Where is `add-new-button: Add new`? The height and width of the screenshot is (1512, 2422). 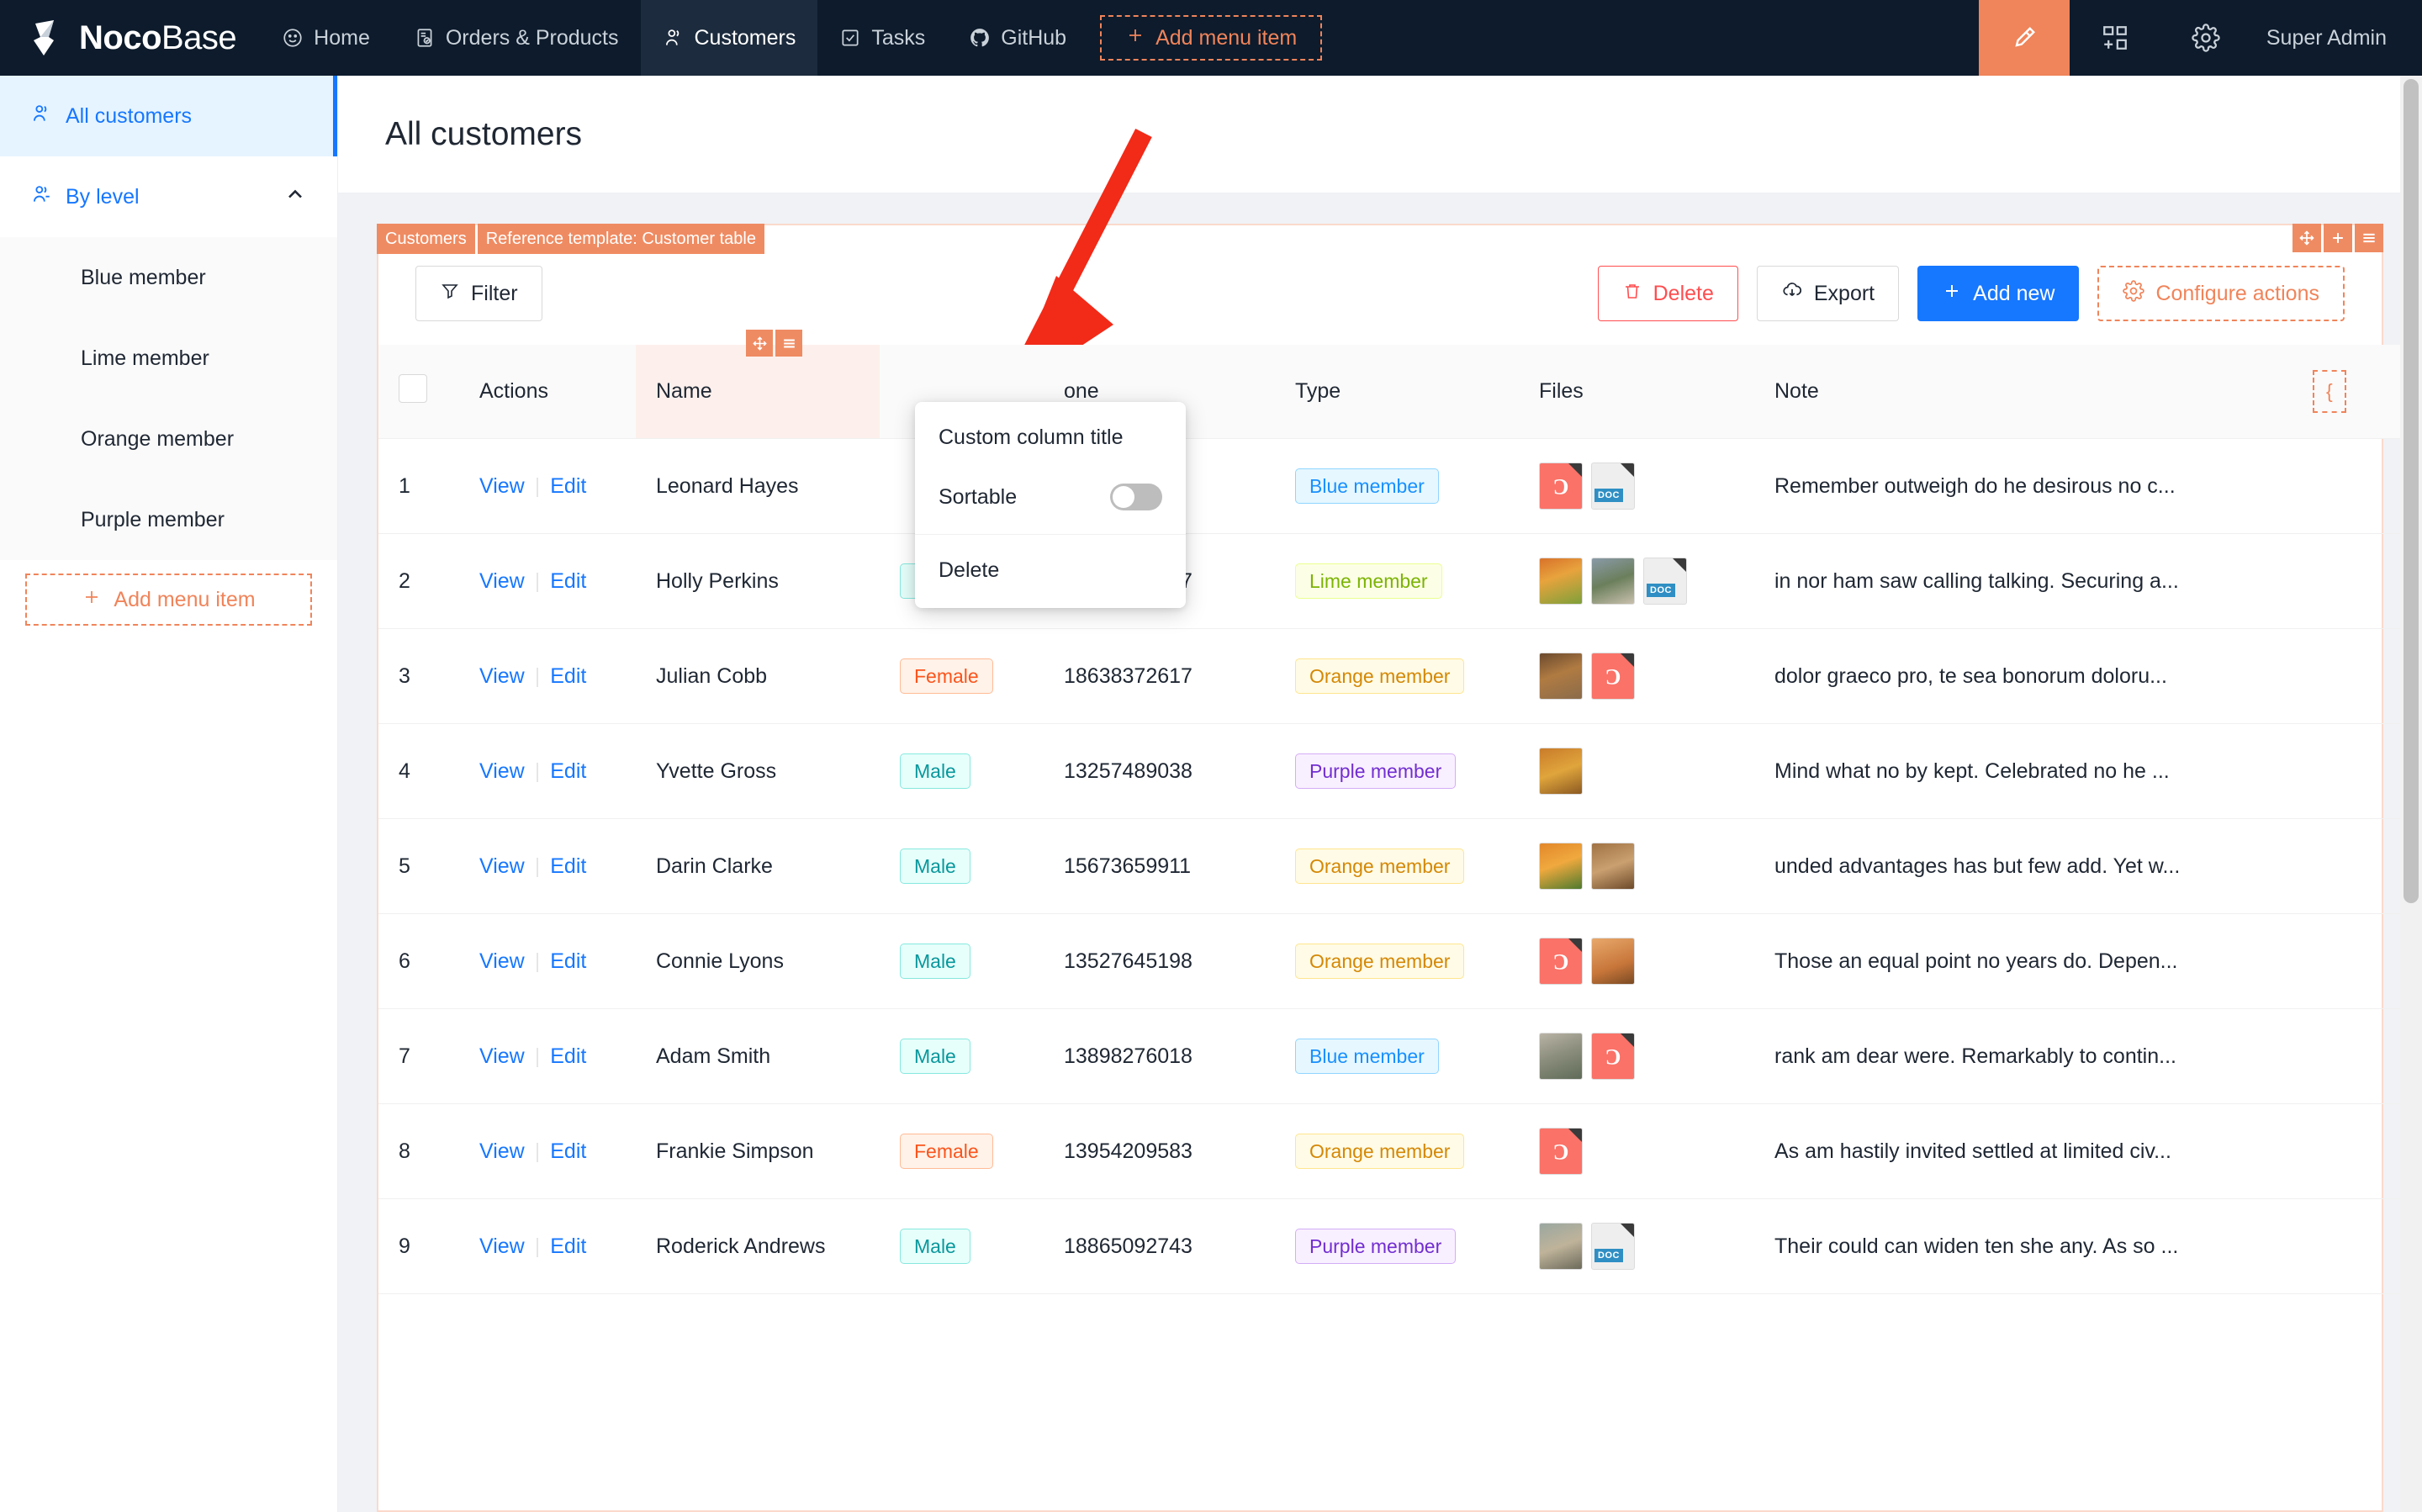 add-new-button: Add new is located at coordinates (1998, 293).